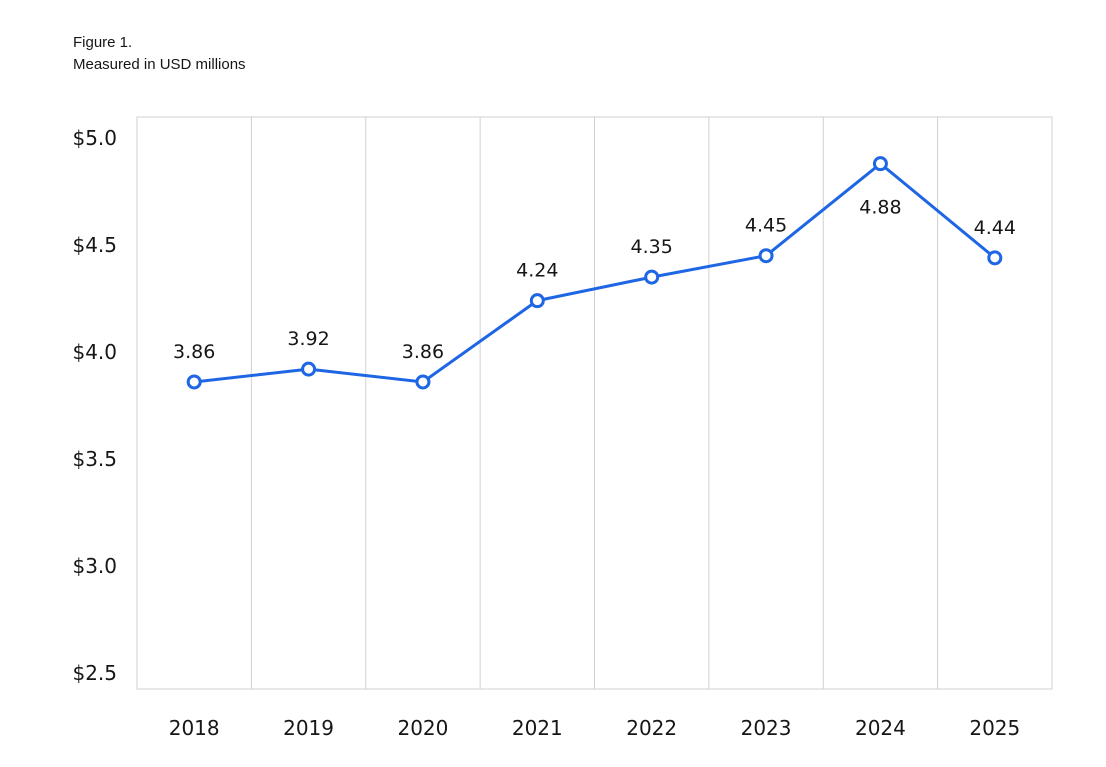 Image resolution: width=1106 pixels, height=767 pixels. I want to click on x-tick-label-2018: 2018, so click(194, 728).